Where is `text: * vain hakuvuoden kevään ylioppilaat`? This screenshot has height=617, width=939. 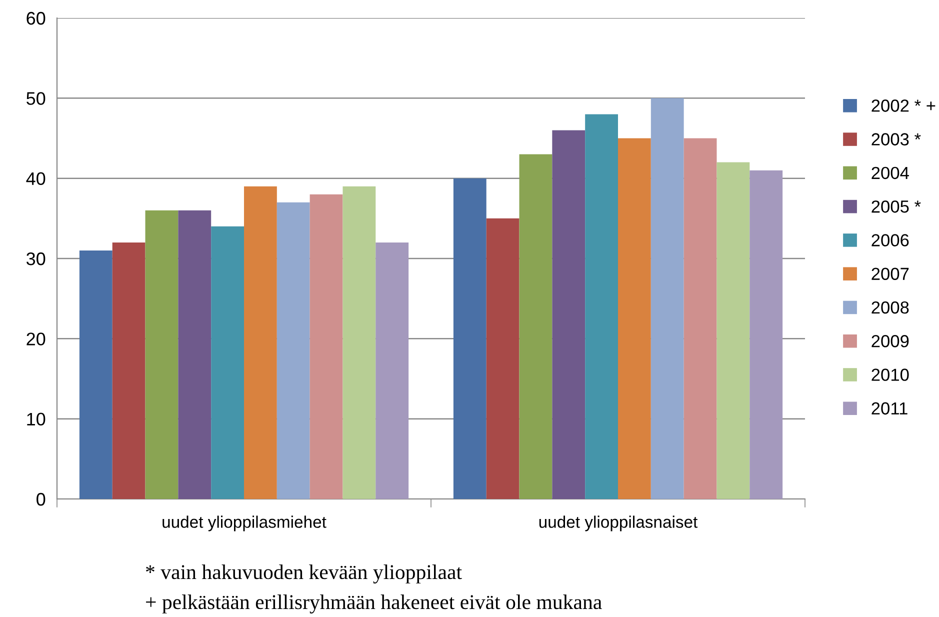
text: * vain hakuvuoden kevään ylioppilaat is located at coordinates (304, 574).